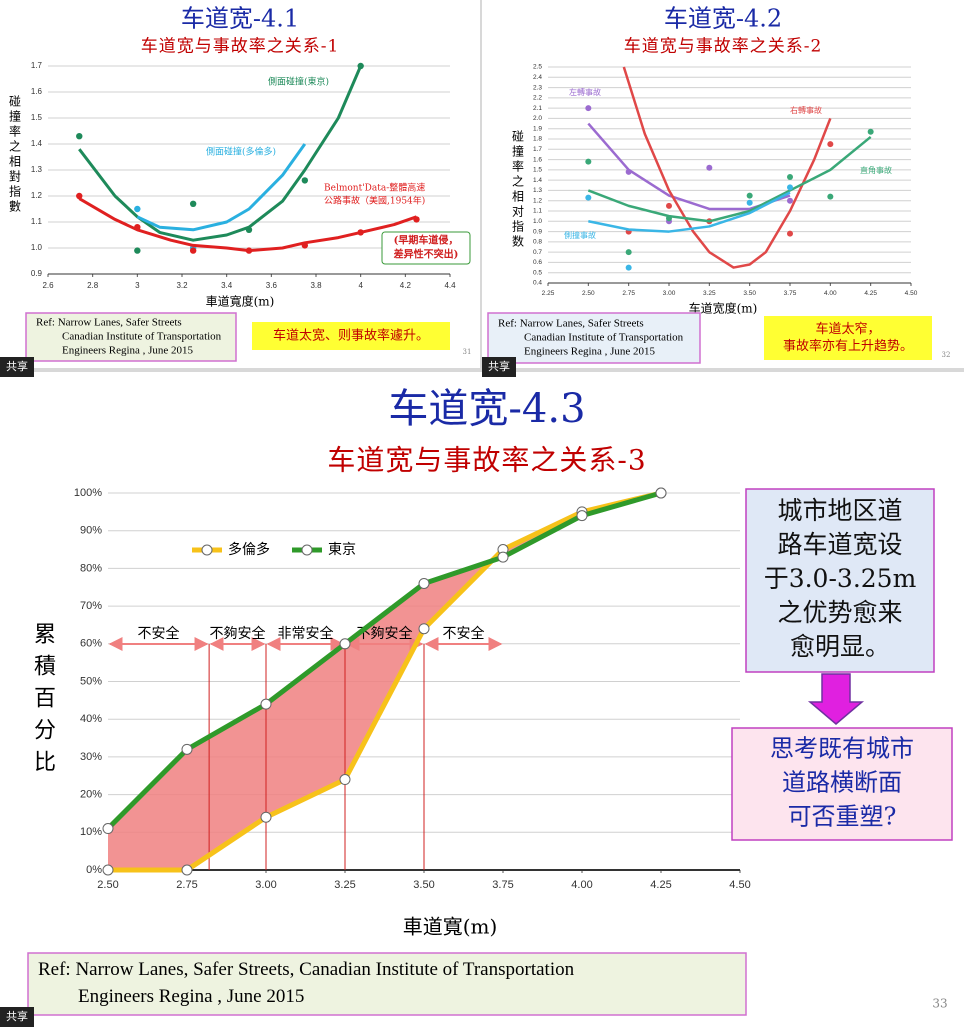 The height and width of the screenshot is (1028, 964). What do you see at coordinates (91, 832) in the screenshot?
I see `y-tick-label: 10%` at bounding box center [91, 832].